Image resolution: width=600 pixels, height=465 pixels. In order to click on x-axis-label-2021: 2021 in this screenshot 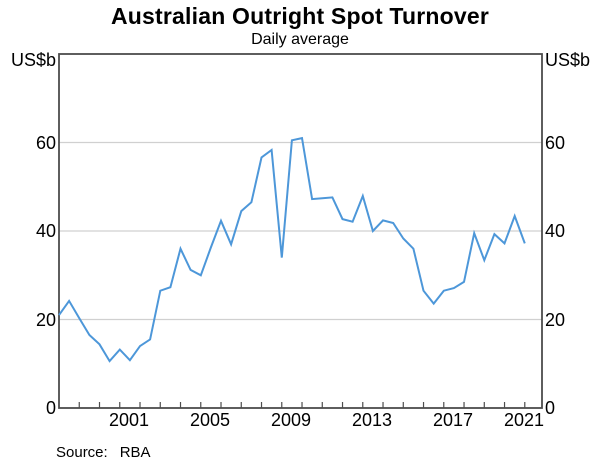, I will do `click(524, 420)`.